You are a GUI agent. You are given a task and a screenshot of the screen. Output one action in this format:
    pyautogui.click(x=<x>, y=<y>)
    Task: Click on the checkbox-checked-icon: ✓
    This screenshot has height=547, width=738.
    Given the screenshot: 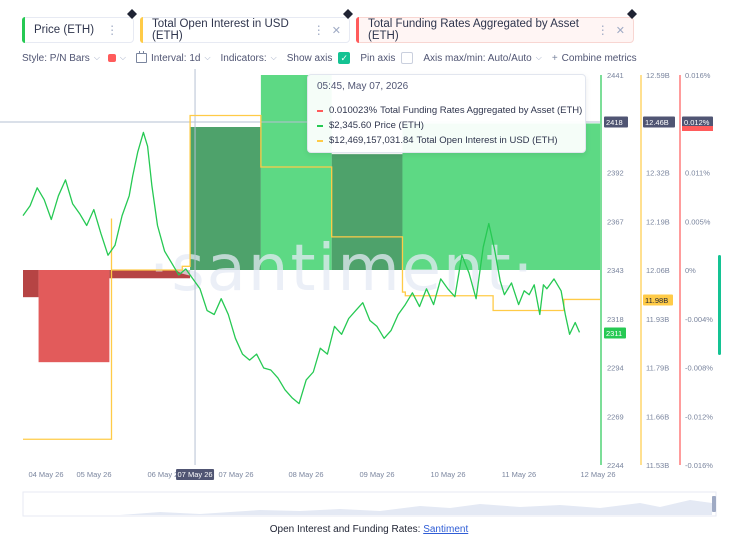 What is the action you would take?
    pyautogui.click(x=344, y=58)
    